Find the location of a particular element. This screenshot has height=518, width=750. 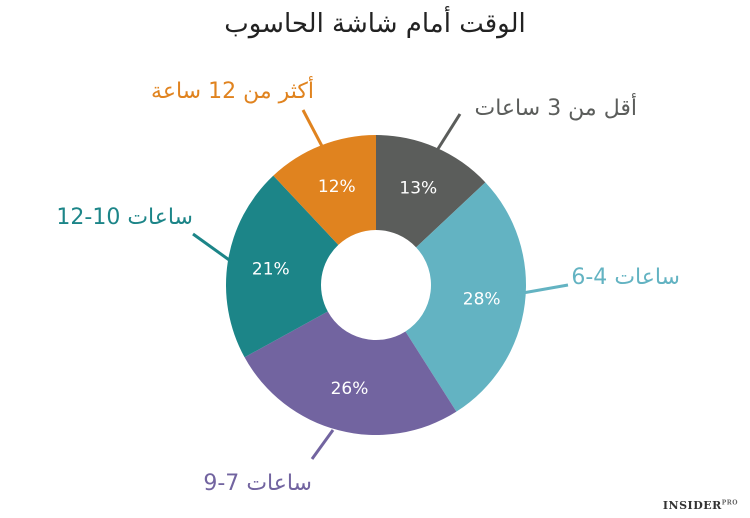

category-label-4: أكثر من 12 ساعة is located at coordinates (232, 90).